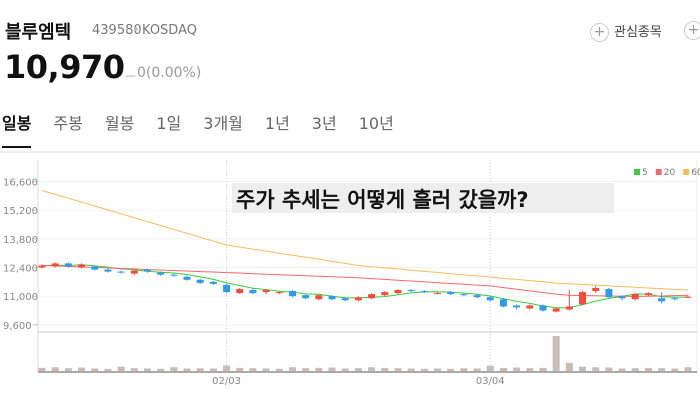 The image size is (700, 400). What do you see at coordinates (226, 381) in the screenshot?
I see `x-tick-label: 02/03` at bounding box center [226, 381].